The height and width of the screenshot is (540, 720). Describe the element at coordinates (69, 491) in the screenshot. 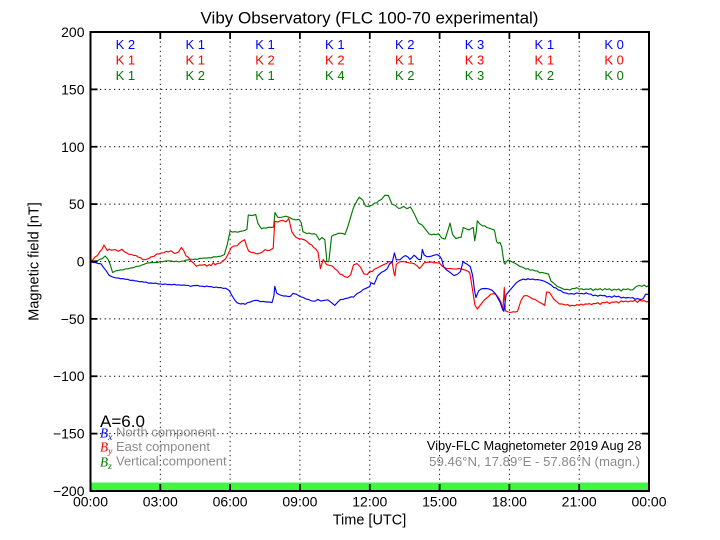

I see `svg-text: −200` at that location.